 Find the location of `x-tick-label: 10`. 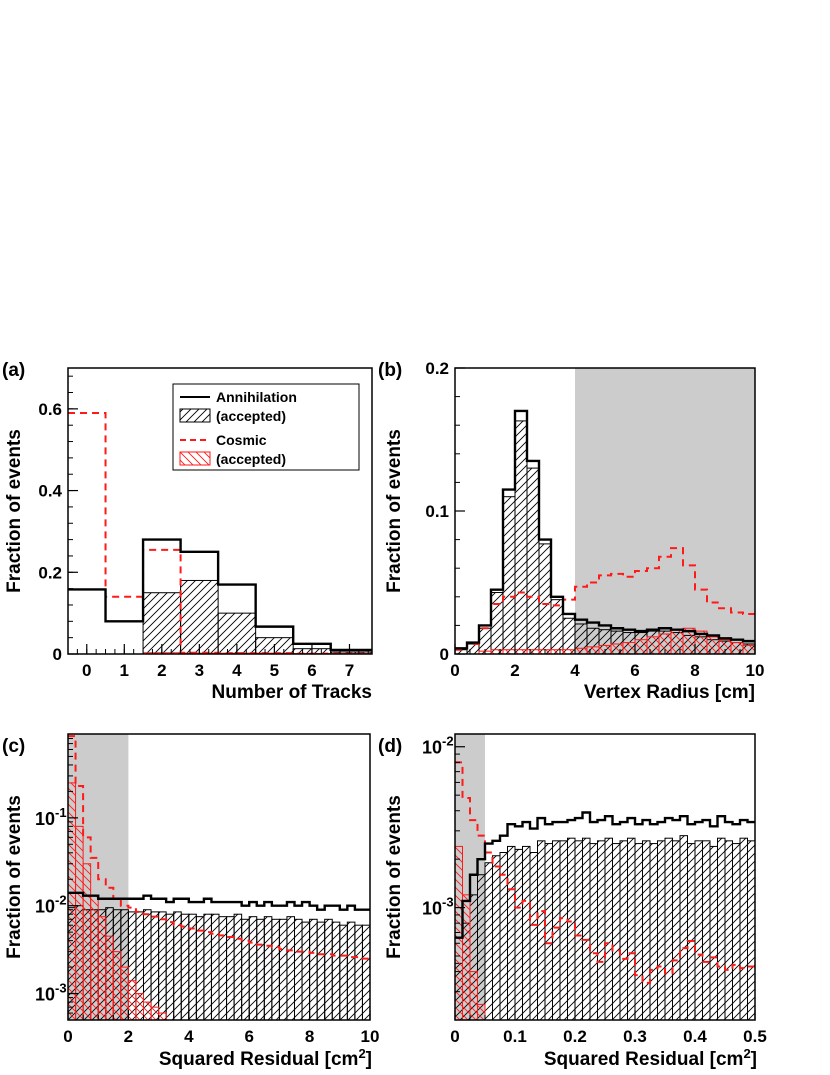

x-tick-label: 10 is located at coordinates (370, 1036).